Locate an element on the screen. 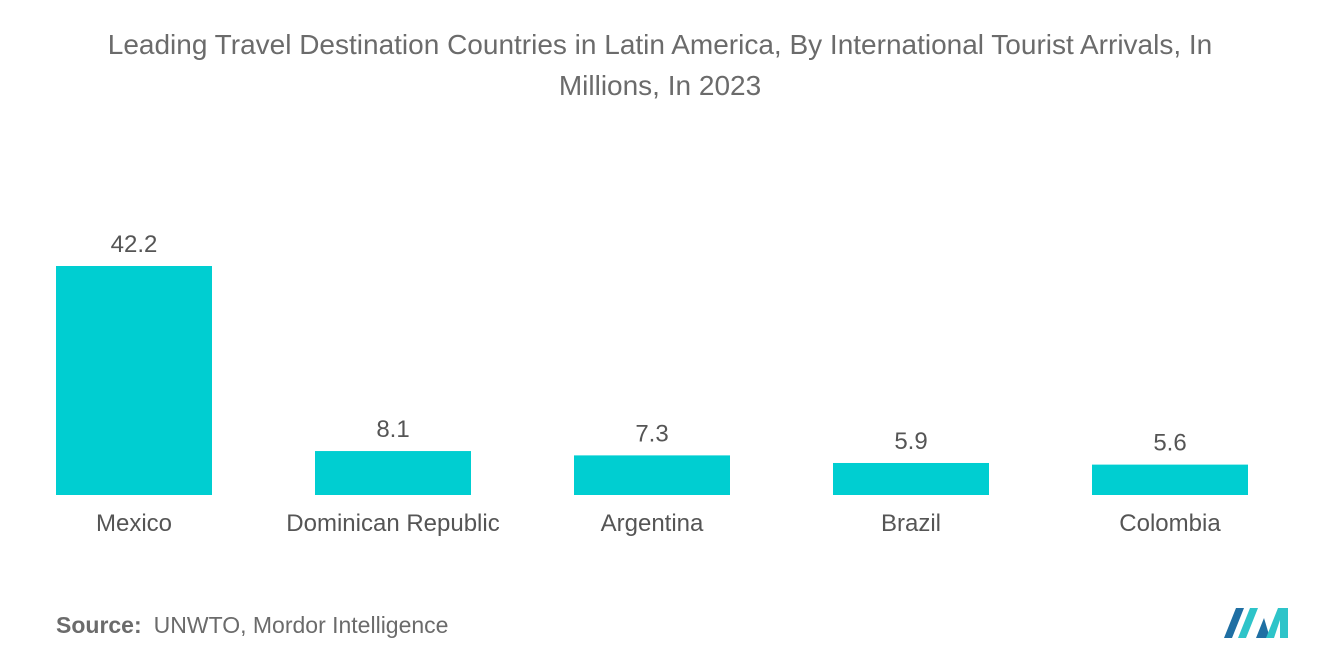 The image size is (1320, 665). mordor-intelligence-logo-icon is located at coordinates (1256, 623).